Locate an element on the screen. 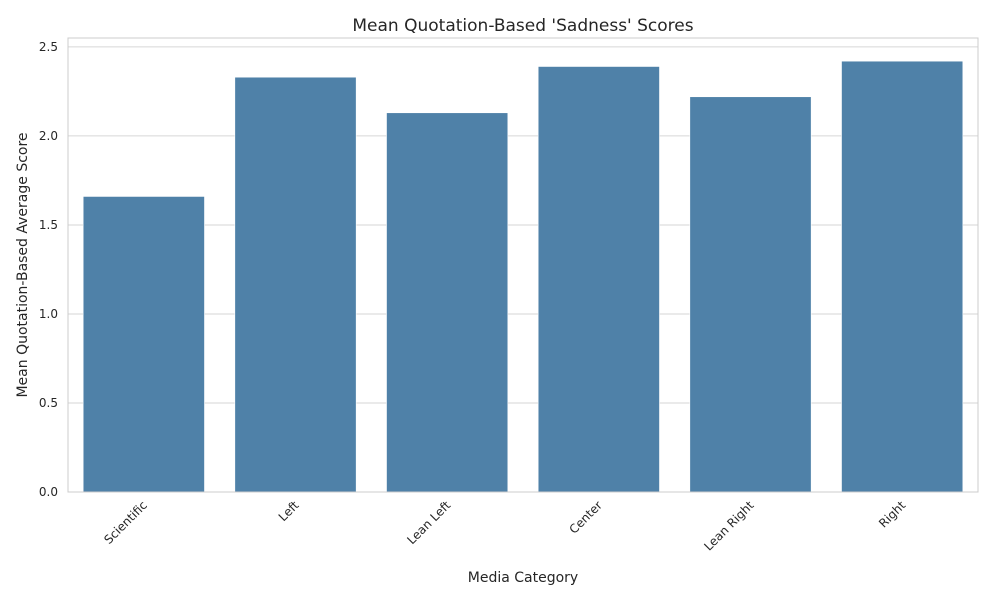 Image resolution: width=1000 pixels, height=600 pixels. y-tick-label: 2.5 is located at coordinates (48, 47).